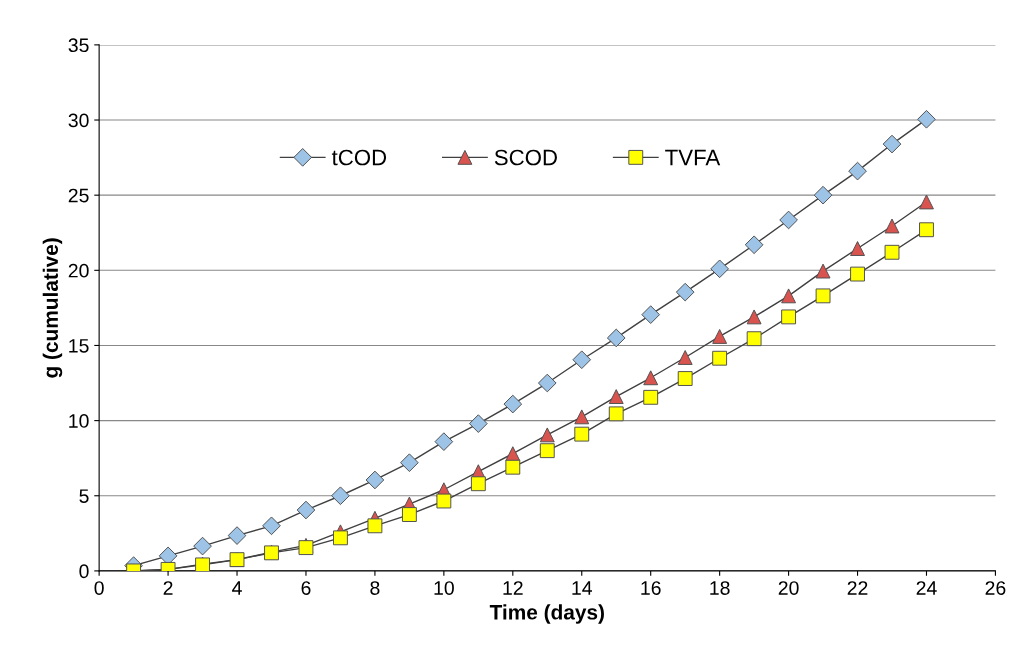  Describe the element at coordinates (306, 588) in the screenshot. I see `x-tick-label: 6` at that location.